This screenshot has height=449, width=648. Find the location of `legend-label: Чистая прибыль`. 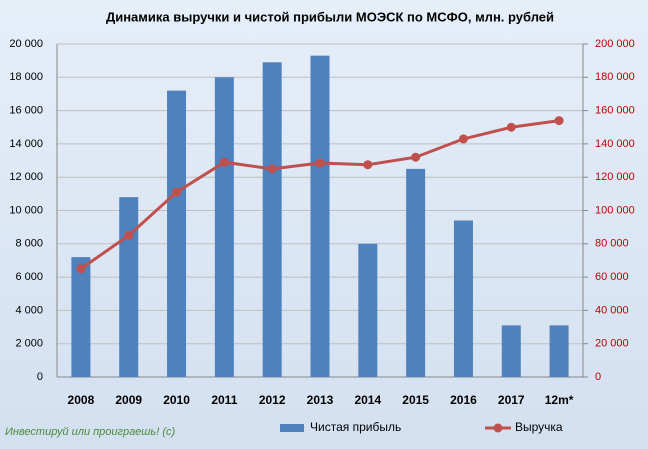

legend-label: Чистая прибыль is located at coordinates (355, 427).